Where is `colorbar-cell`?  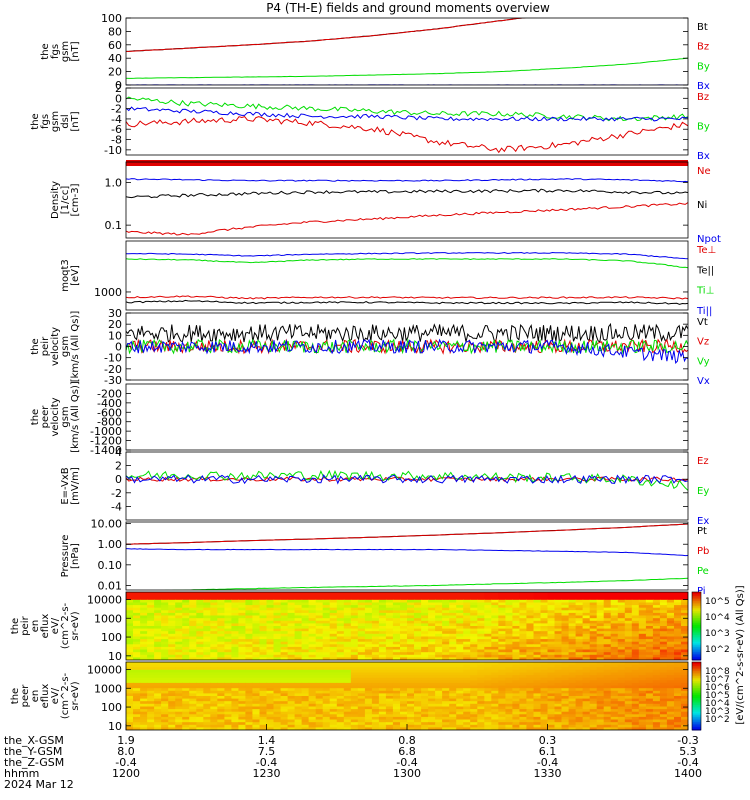 colorbar-cell is located at coordinates (696, 647).